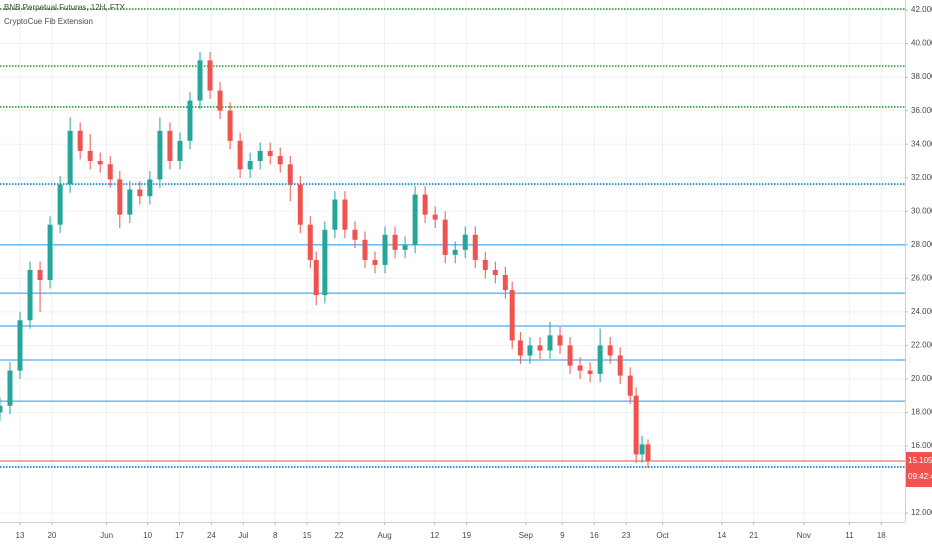 This screenshot has width=932, height=550. What do you see at coordinates (921, 277) in the screenshot?
I see `y-tick-label: 26.0000` at bounding box center [921, 277].